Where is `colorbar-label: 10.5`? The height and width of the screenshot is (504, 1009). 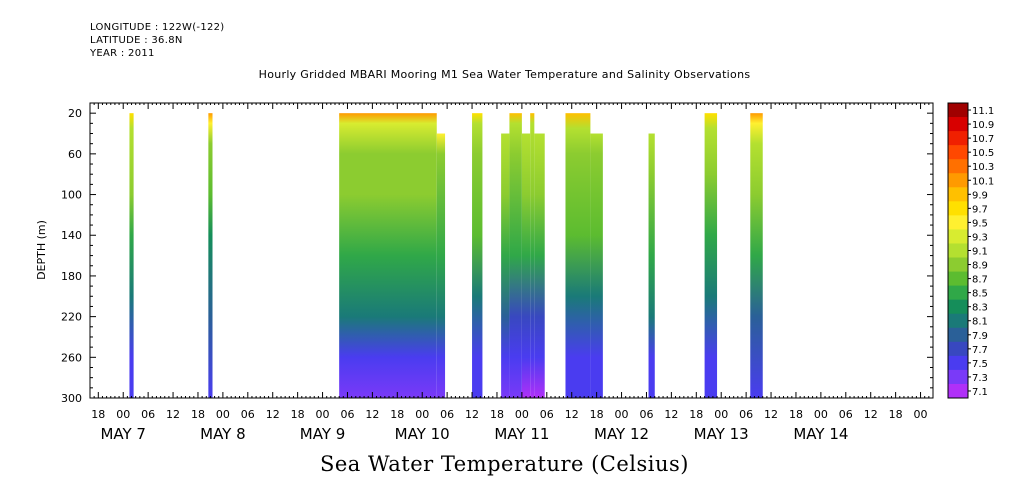
colorbar-label: 10.5 is located at coordinates (983, 153).